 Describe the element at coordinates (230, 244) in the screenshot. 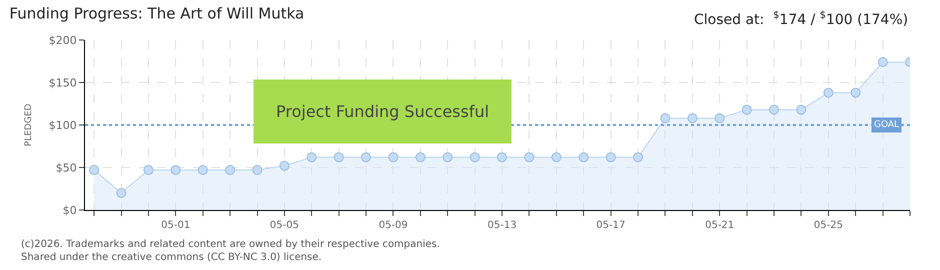

I see `text: (c)2026. Trademarks and related content are owned by their respective companies.` at that location.